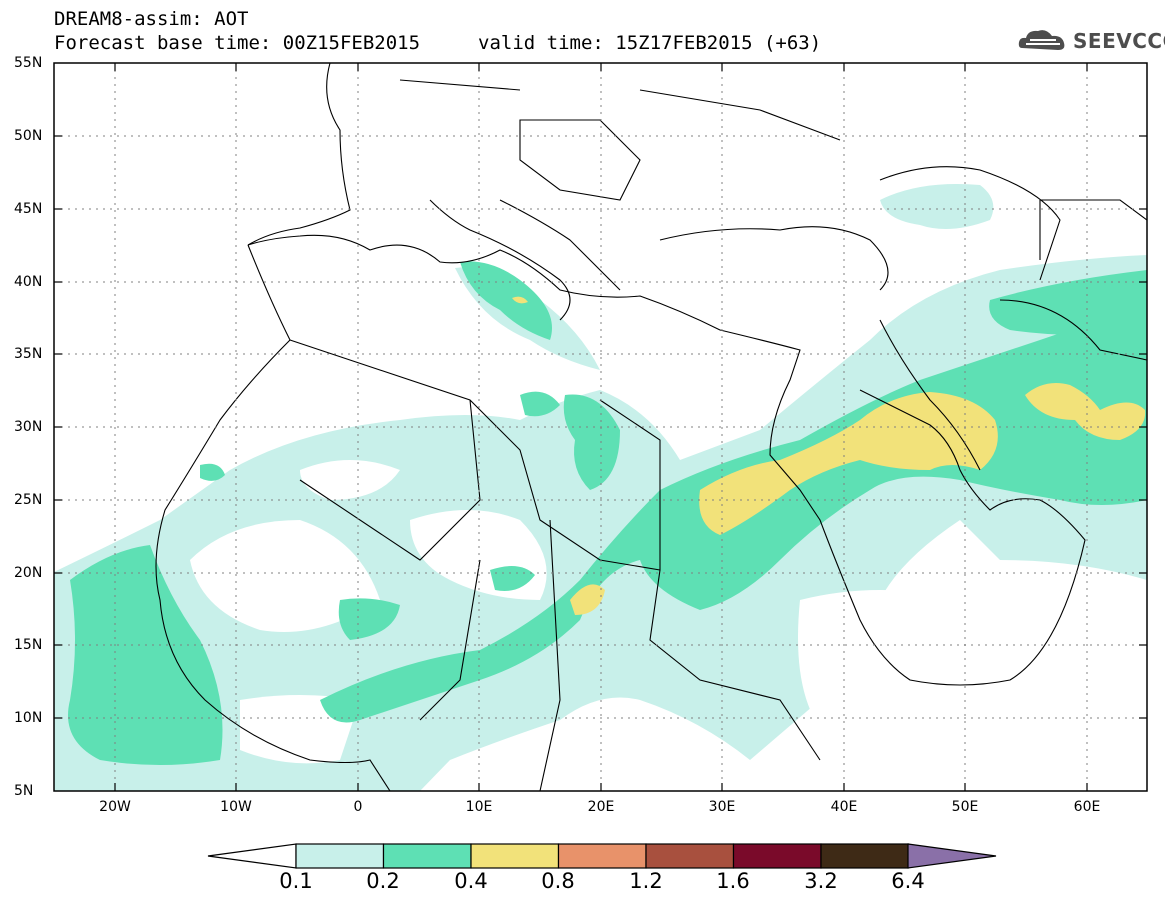 The width and height of the screenshot is (1165, 905). I want to click on lat-label: 40N, so click(28, 282).